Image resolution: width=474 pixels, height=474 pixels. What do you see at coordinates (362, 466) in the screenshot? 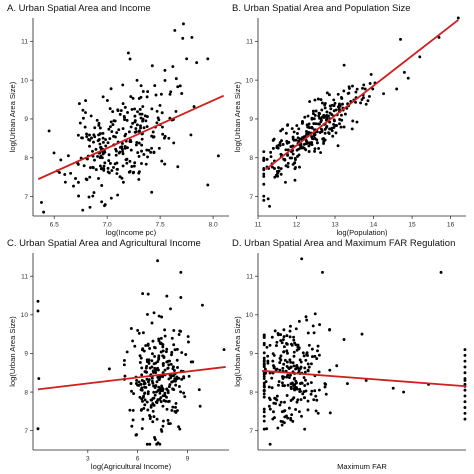
I see `x-axis-label: Maximum FAR` at bounding box center [362, 466].